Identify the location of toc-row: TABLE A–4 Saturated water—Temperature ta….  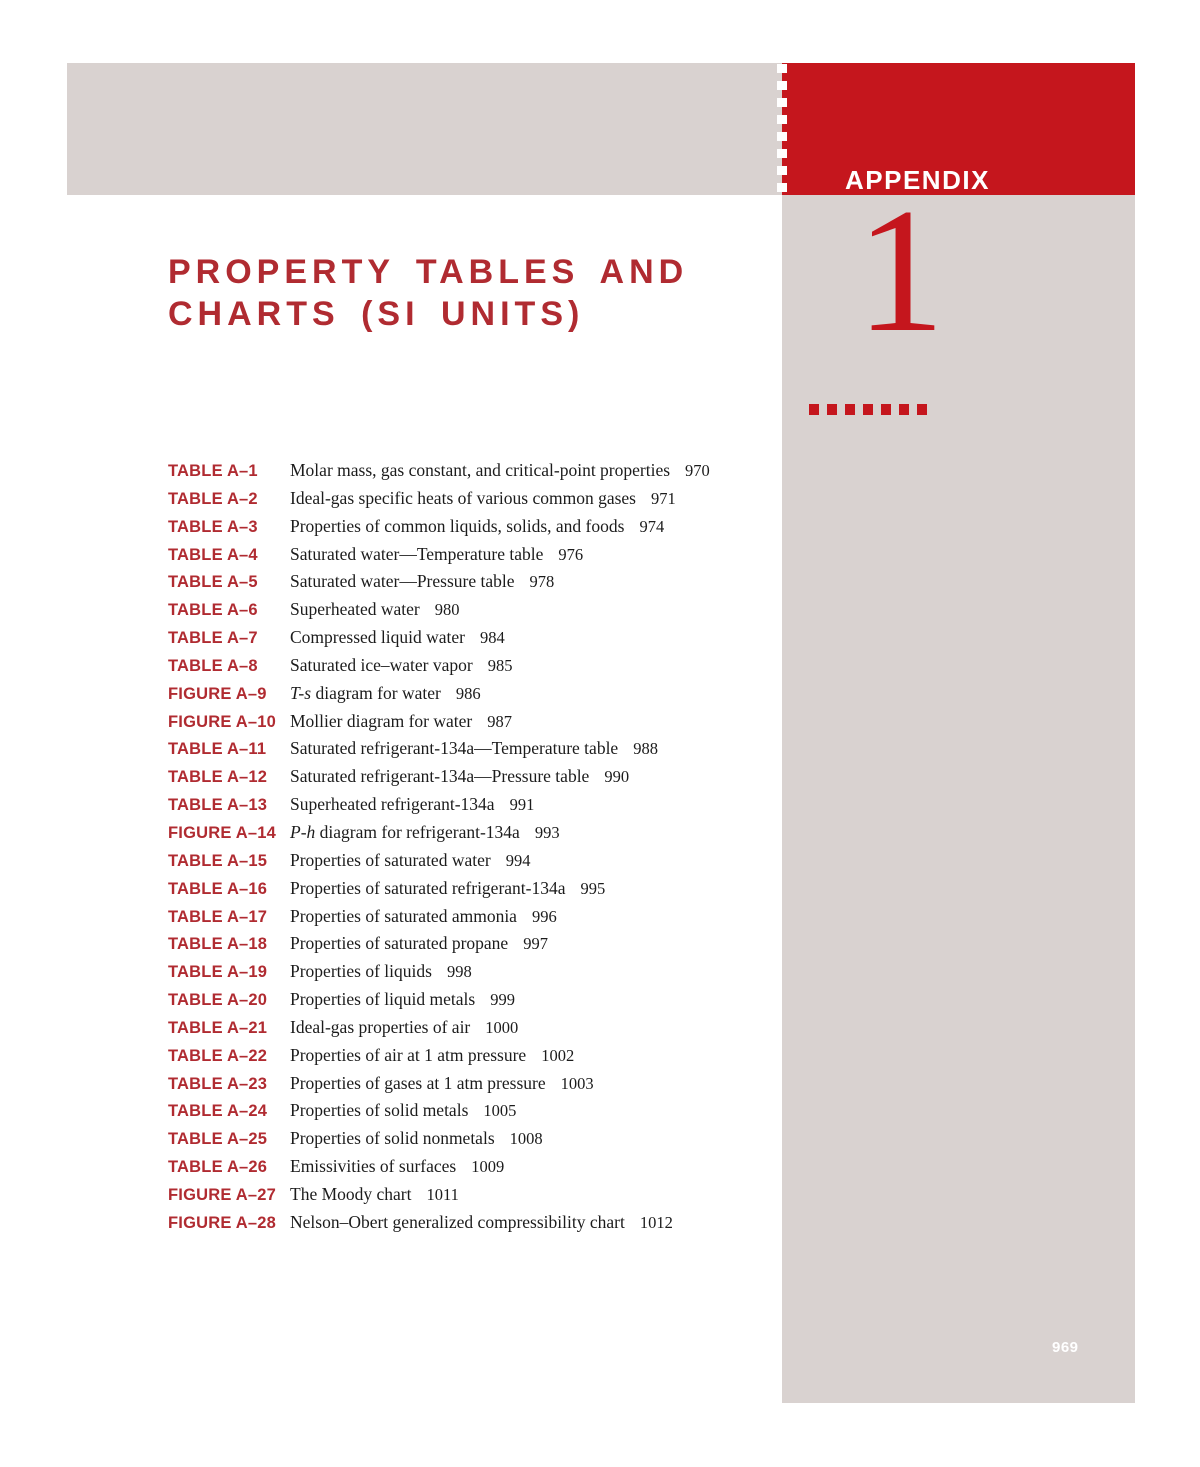
(478, 558).